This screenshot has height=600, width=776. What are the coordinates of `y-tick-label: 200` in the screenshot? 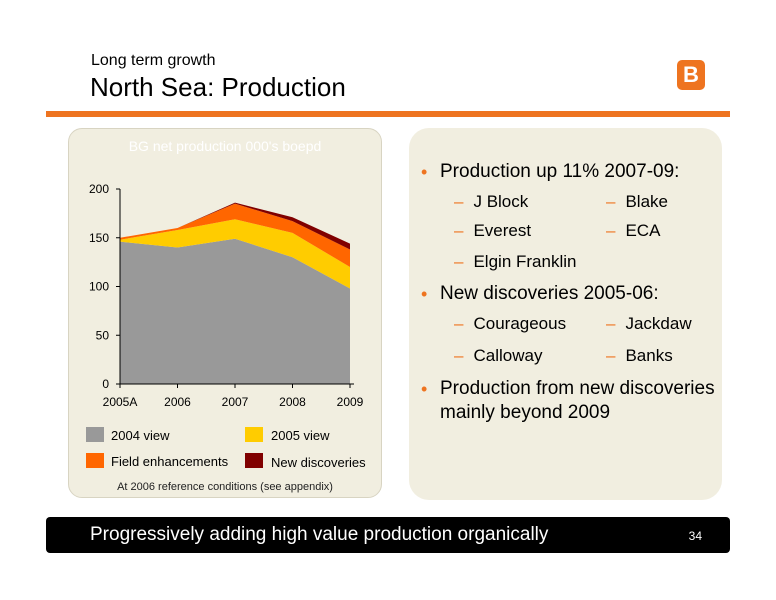 It's located at (99, 189).